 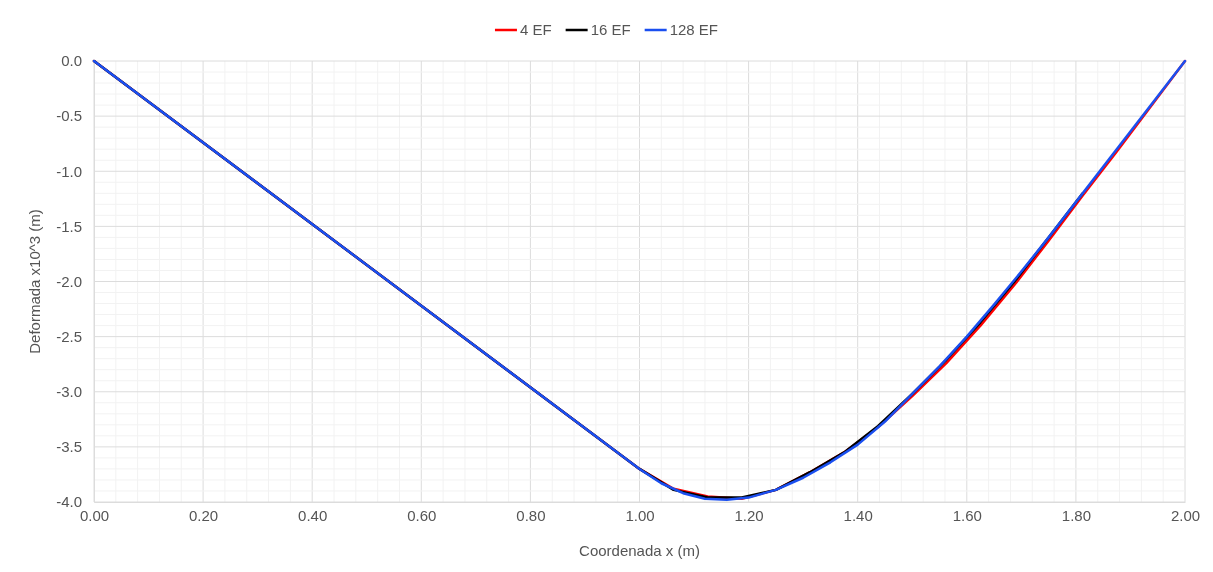 What do you see at coordinates (69, 502) in the screenshot?
I see `y-tick-label: -4.0` at bounding box center [69, 502].